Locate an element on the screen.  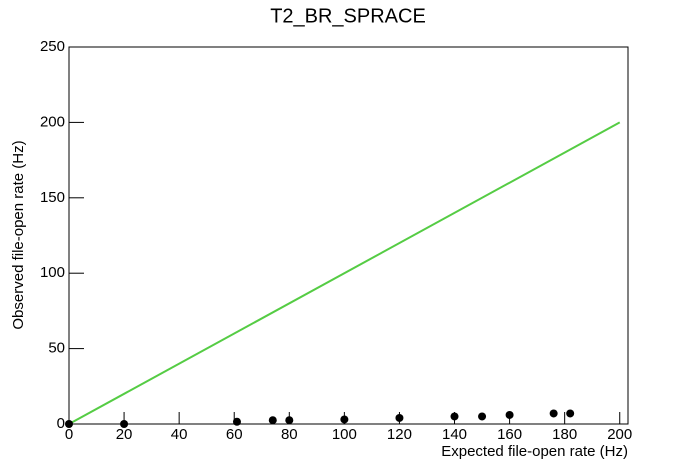
y-tick-label: 150 is located at coordinates (52, 197).